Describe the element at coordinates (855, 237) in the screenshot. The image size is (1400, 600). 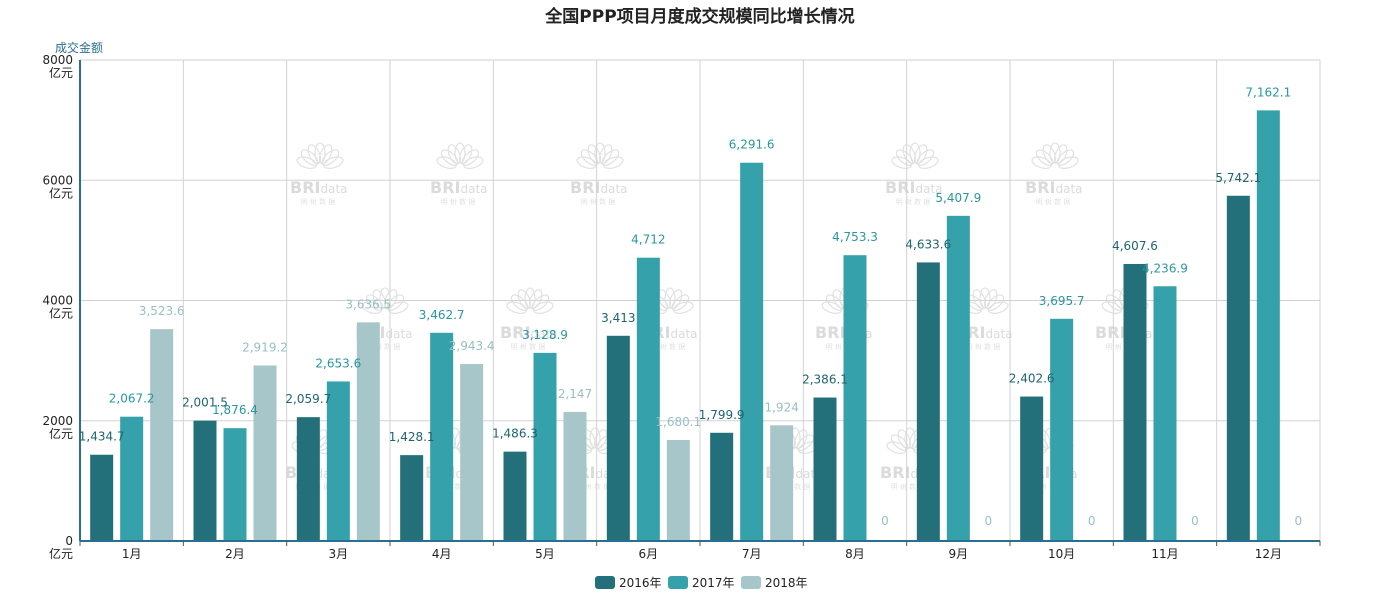
I see `data-label: 4,753.3` at that location.